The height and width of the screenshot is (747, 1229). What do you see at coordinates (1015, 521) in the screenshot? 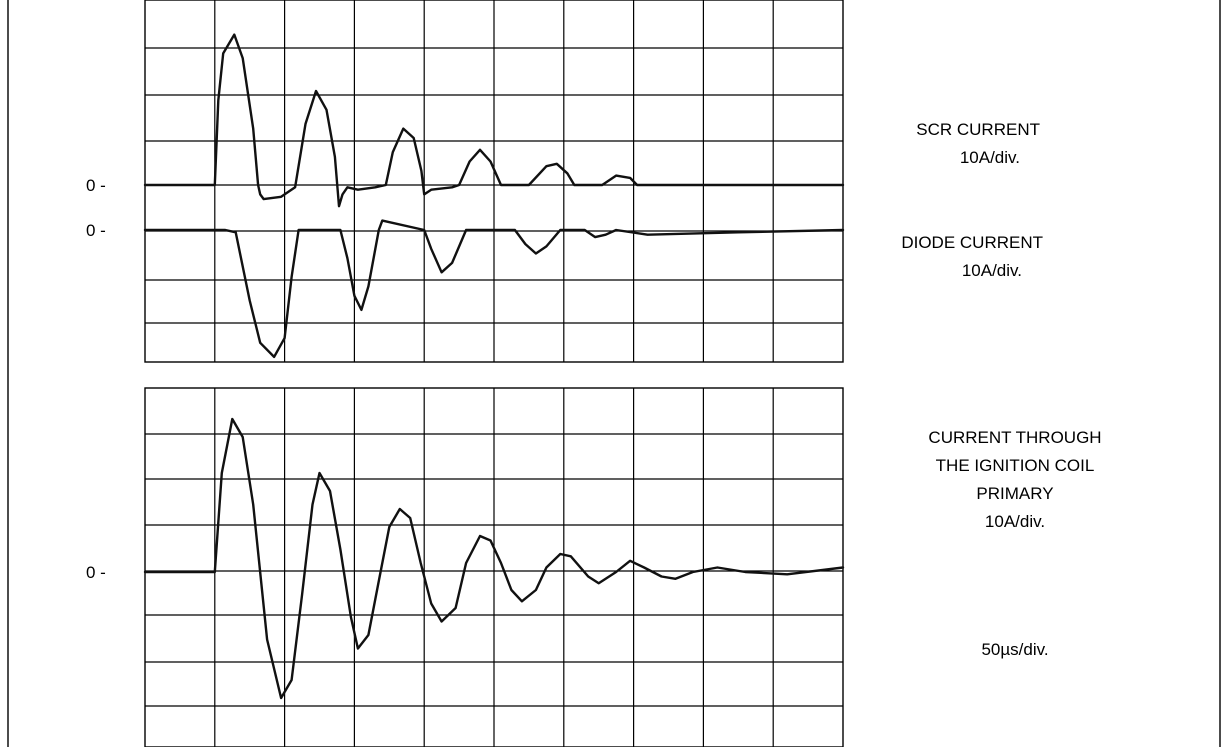
I see `coil-scale-label: 10A/div.` at bounding box center [1015, 521].